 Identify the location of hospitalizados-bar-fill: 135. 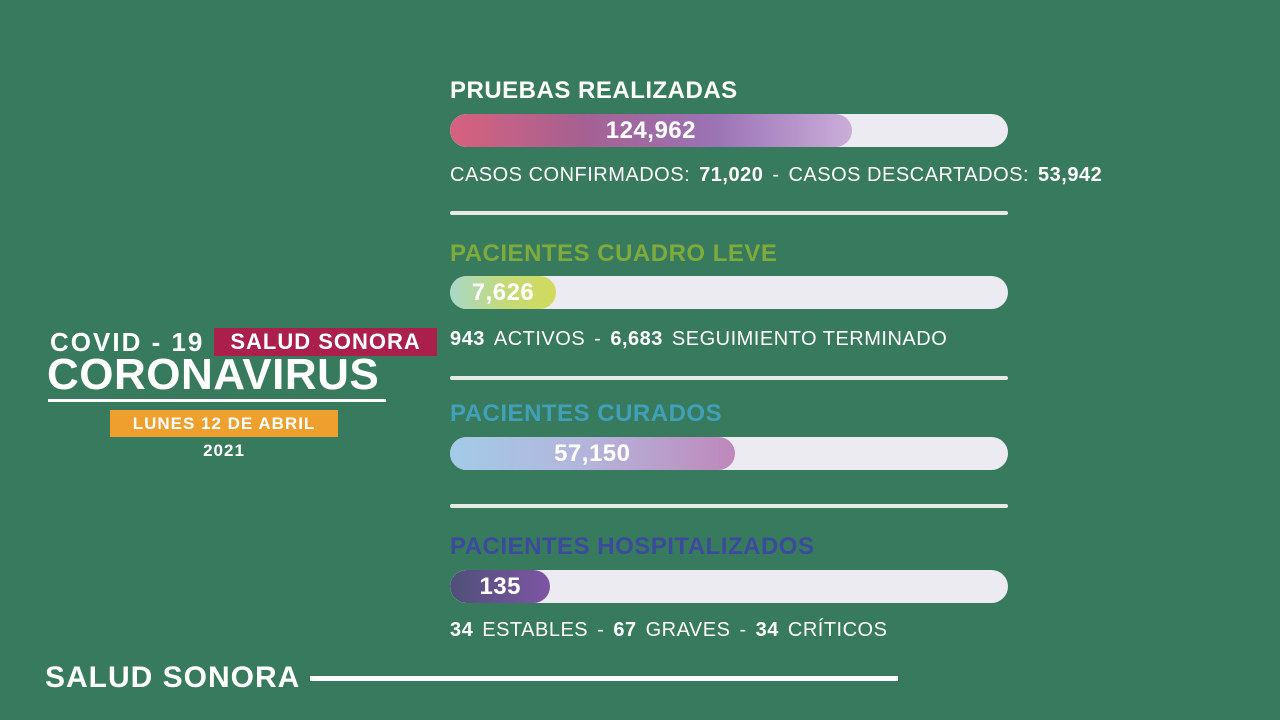
(500, 586).